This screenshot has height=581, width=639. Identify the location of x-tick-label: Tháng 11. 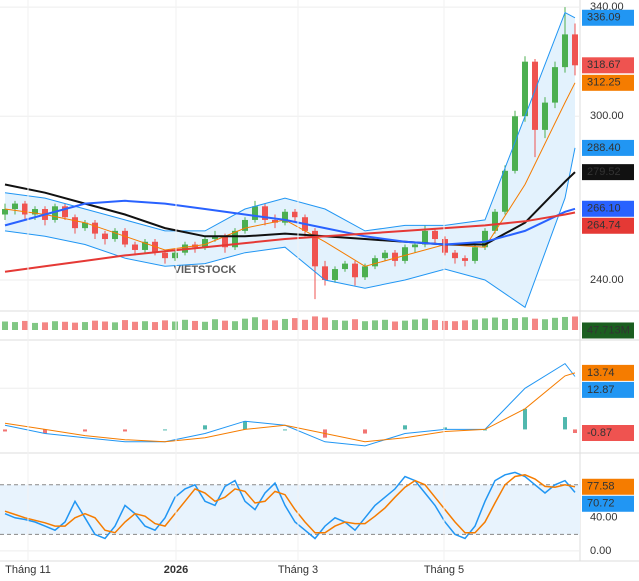
(28, 570).